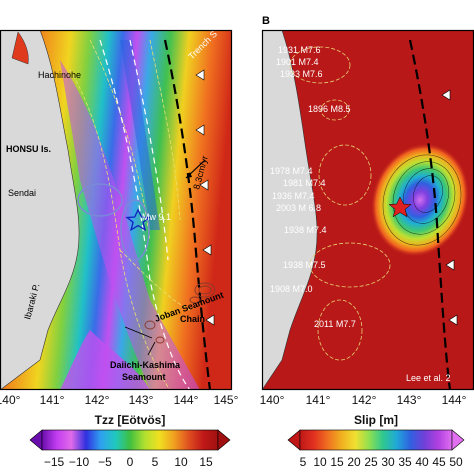 This screenshot has height=474, width=474. What do you see at coordinates (409, 400) in the screenshot?
I see `lon-tick-b-3: 143°` at bounding box center [409, 400].